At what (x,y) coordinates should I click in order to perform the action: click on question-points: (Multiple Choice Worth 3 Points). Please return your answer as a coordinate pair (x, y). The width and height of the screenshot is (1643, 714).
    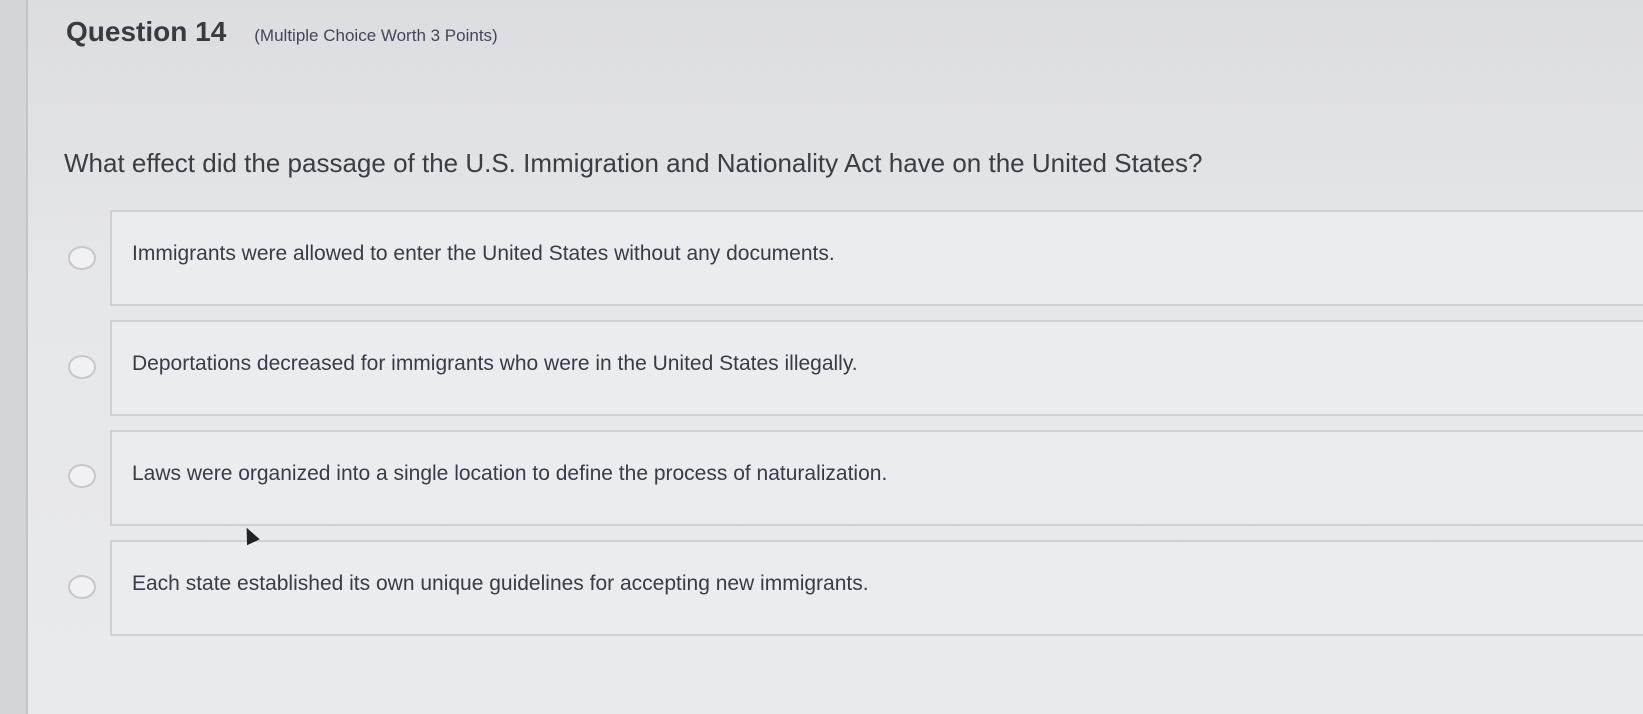
    Looking at the image, I should click on (376, 35).